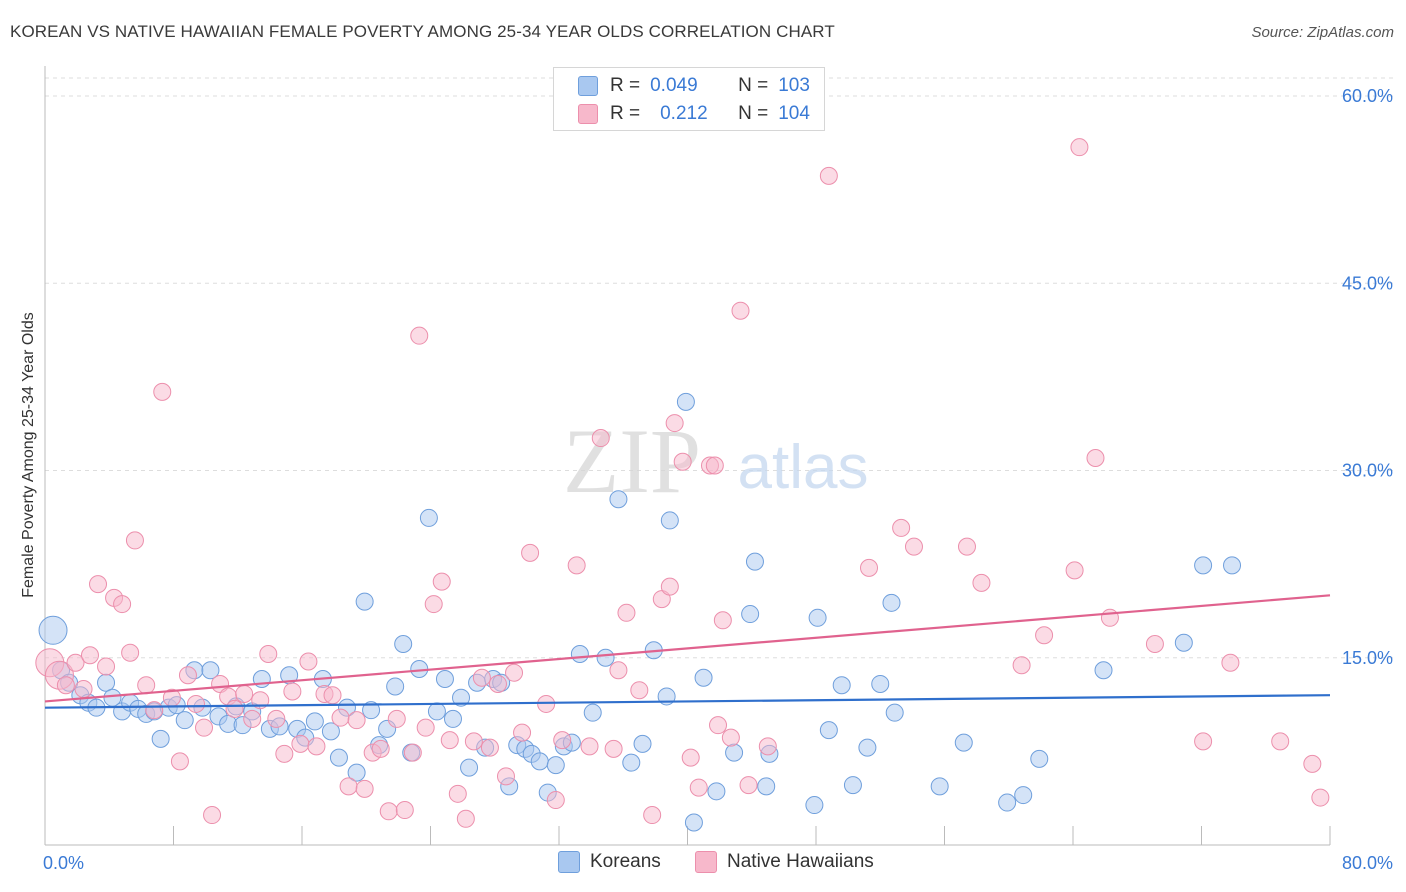  Describe the element at coordinates (794, 85) in the screenshot. I see `koreans-n-value: 103` at that location.